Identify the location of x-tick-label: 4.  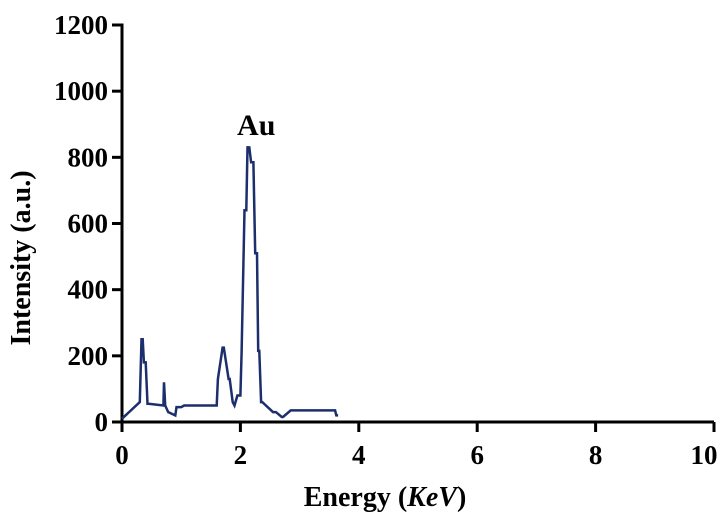
(359, 455).